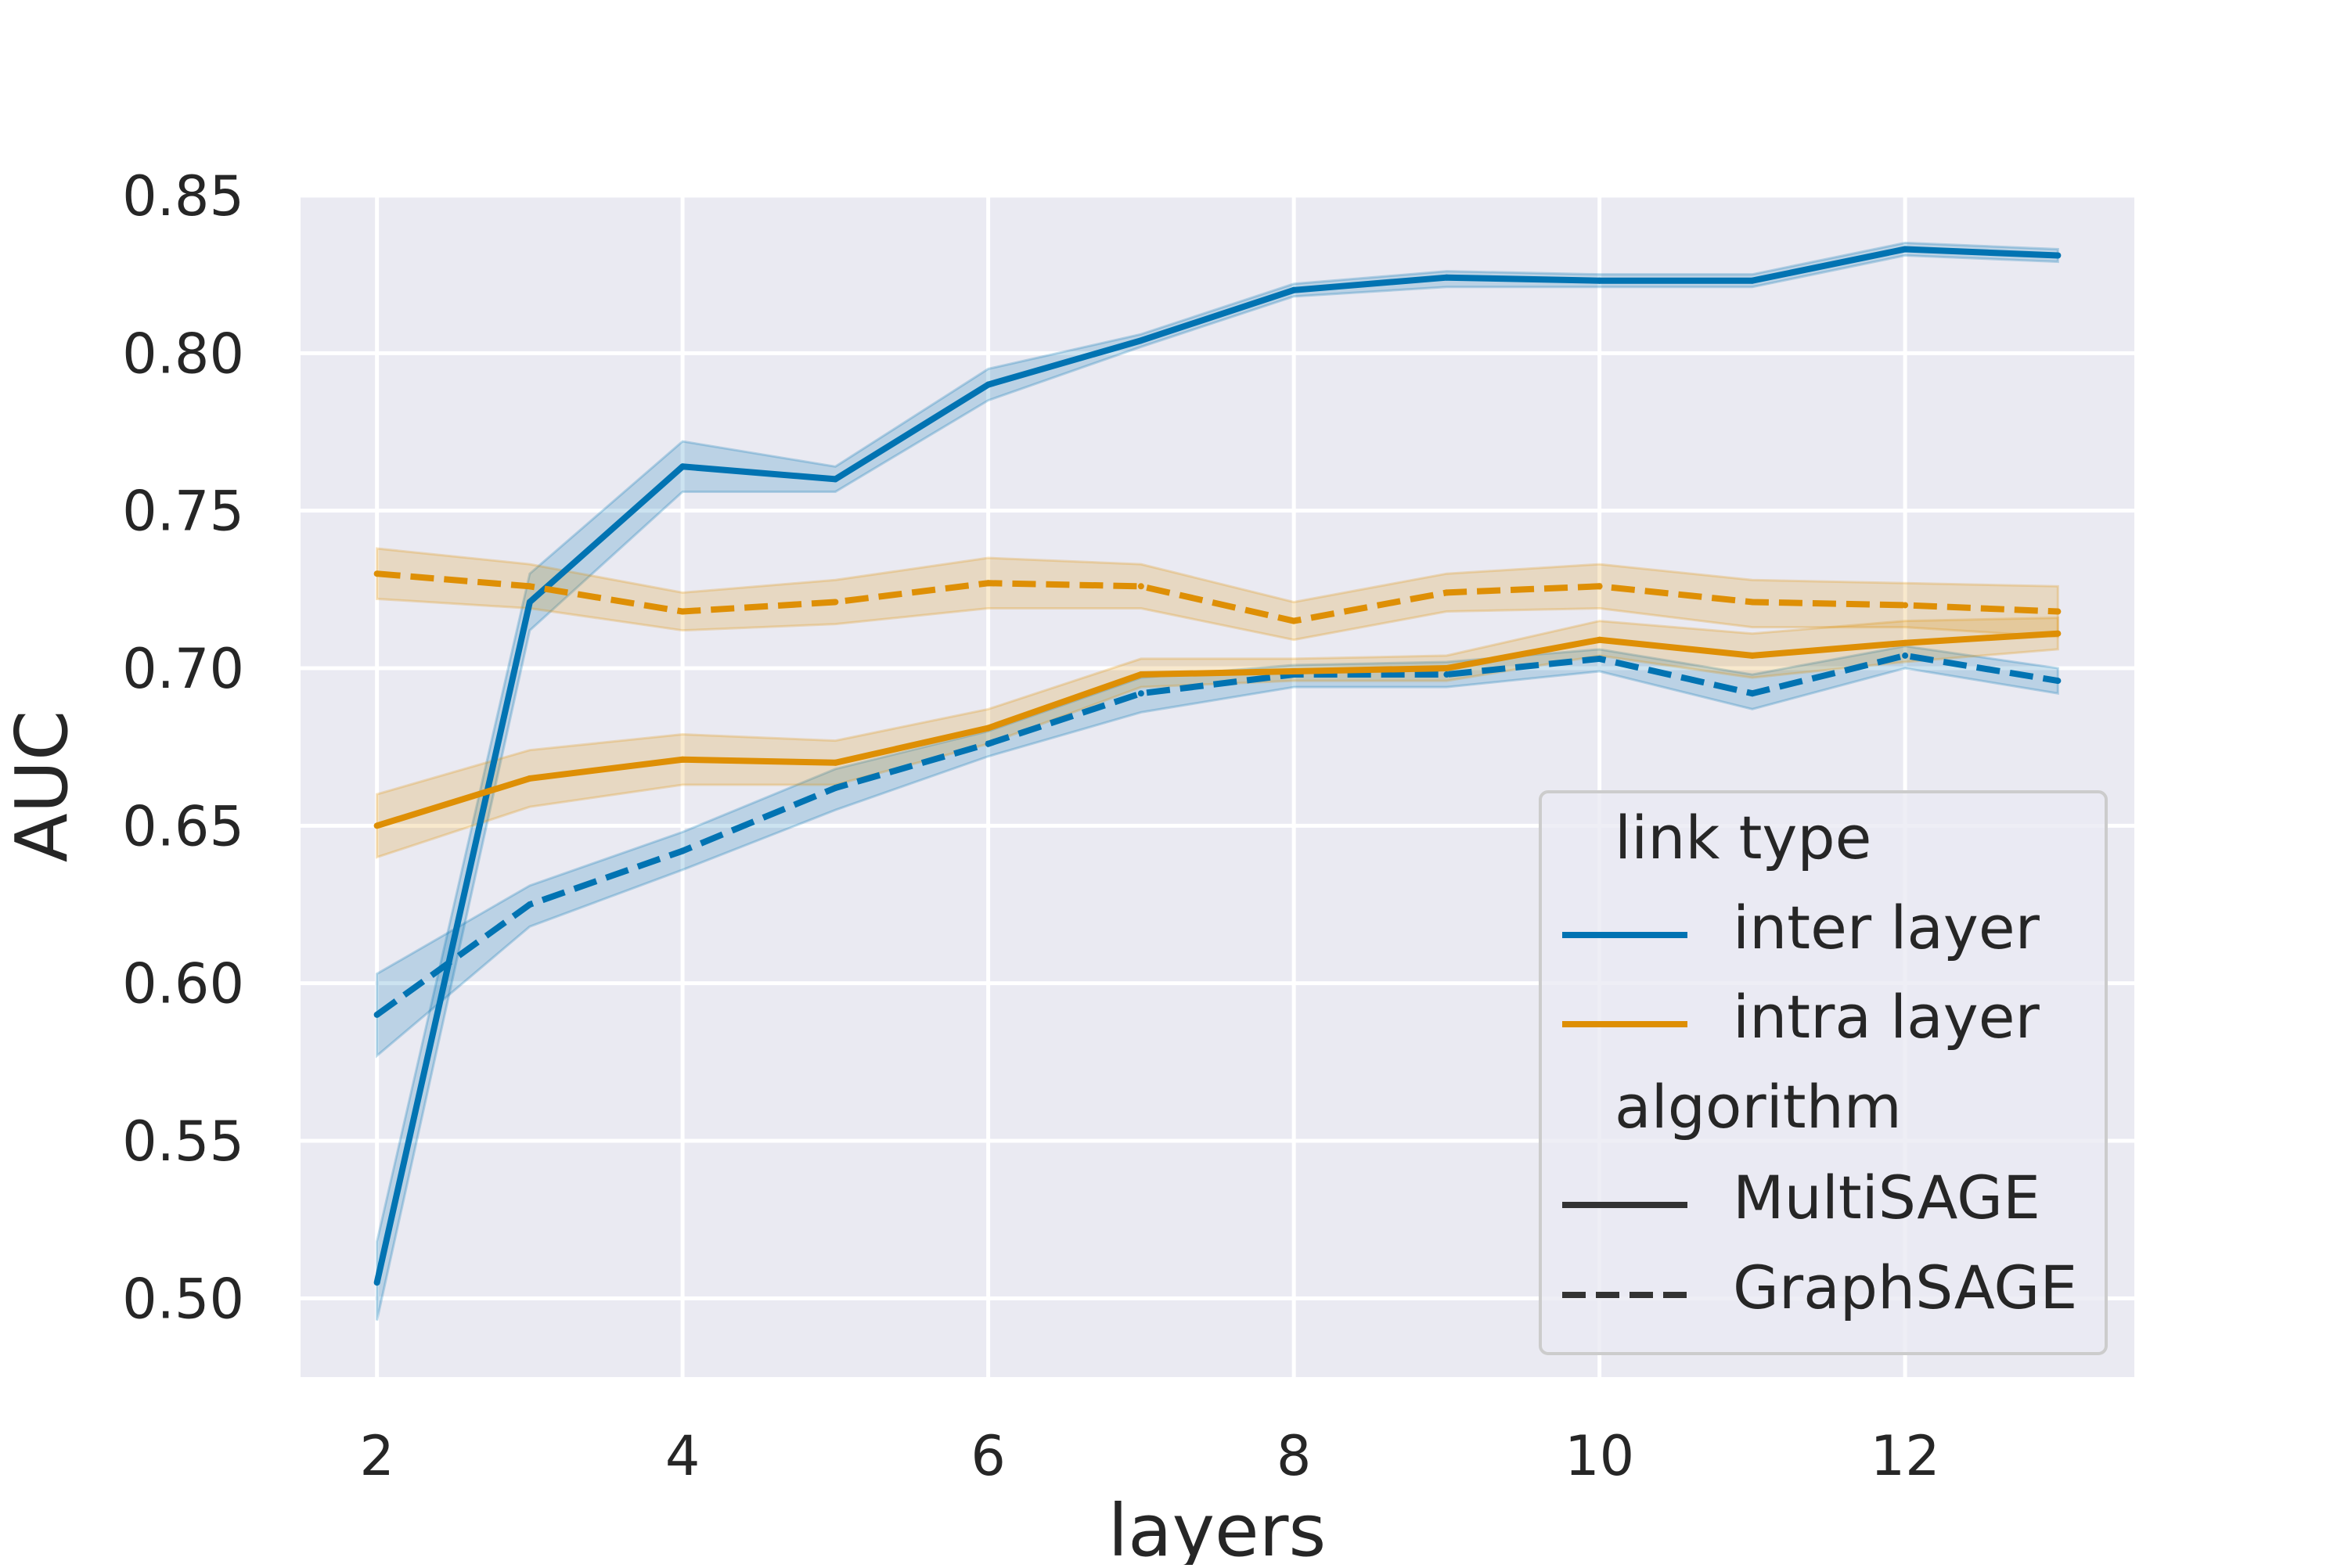 The height and width of the screenshot is (1568, 2348). Describe the element at coordinates (1599, 1456) in the screenshot. I see `x-tick-label: 10` at that location.